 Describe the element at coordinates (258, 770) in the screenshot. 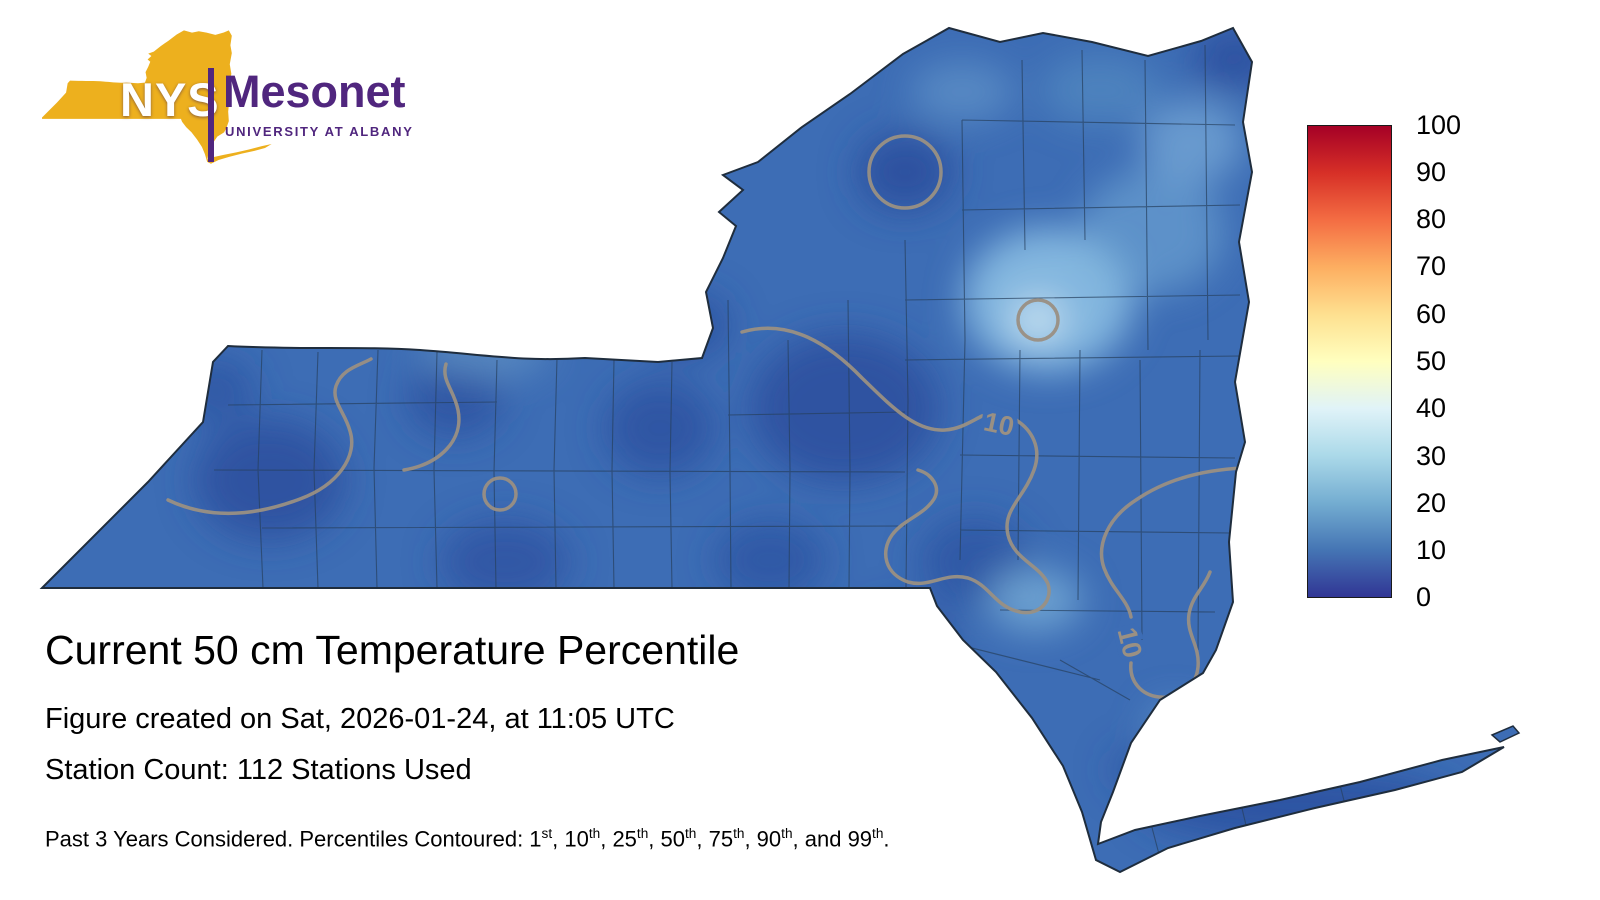

I see `station-count: Station Count: 112 Stations Used` at that location.